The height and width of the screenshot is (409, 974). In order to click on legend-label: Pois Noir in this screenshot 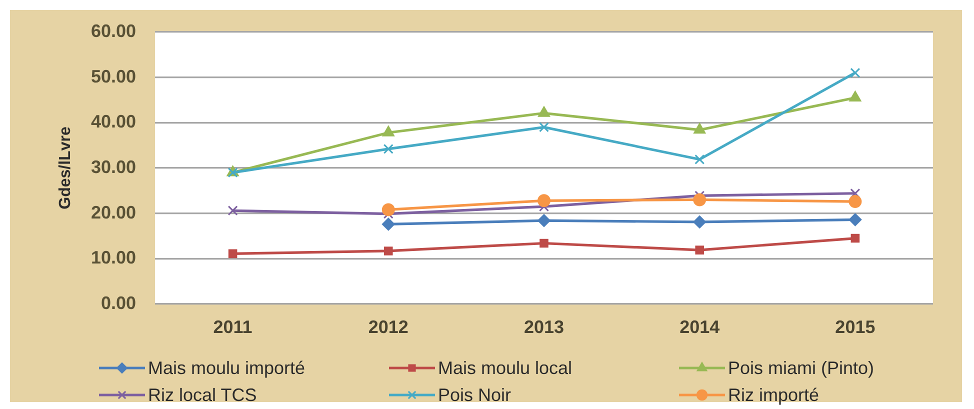, I will do `click(475, 394)`.